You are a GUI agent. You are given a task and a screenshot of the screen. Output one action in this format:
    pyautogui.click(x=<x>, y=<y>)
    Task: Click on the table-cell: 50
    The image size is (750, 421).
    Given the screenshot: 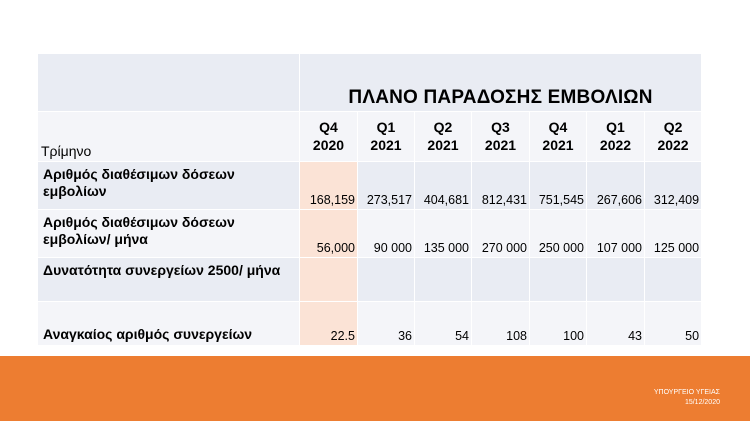 What is the action you would take?
    pyautogui.click(x=673, y=323)
    